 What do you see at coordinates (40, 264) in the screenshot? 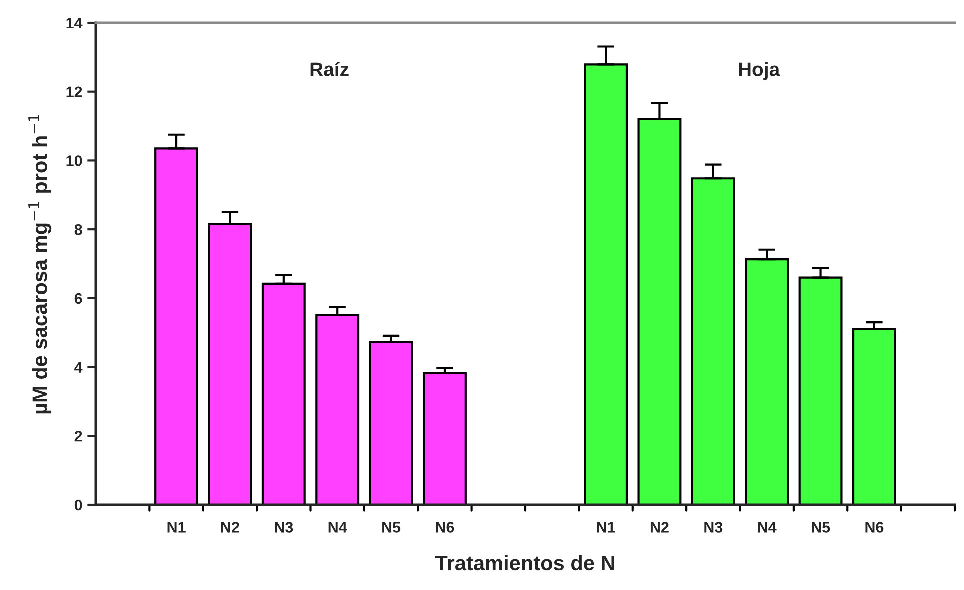
I see `y-axis-title: µM de sacarosa mg$^{−1}$ prot h$^{−1}$` at bounding box center [40, 264].